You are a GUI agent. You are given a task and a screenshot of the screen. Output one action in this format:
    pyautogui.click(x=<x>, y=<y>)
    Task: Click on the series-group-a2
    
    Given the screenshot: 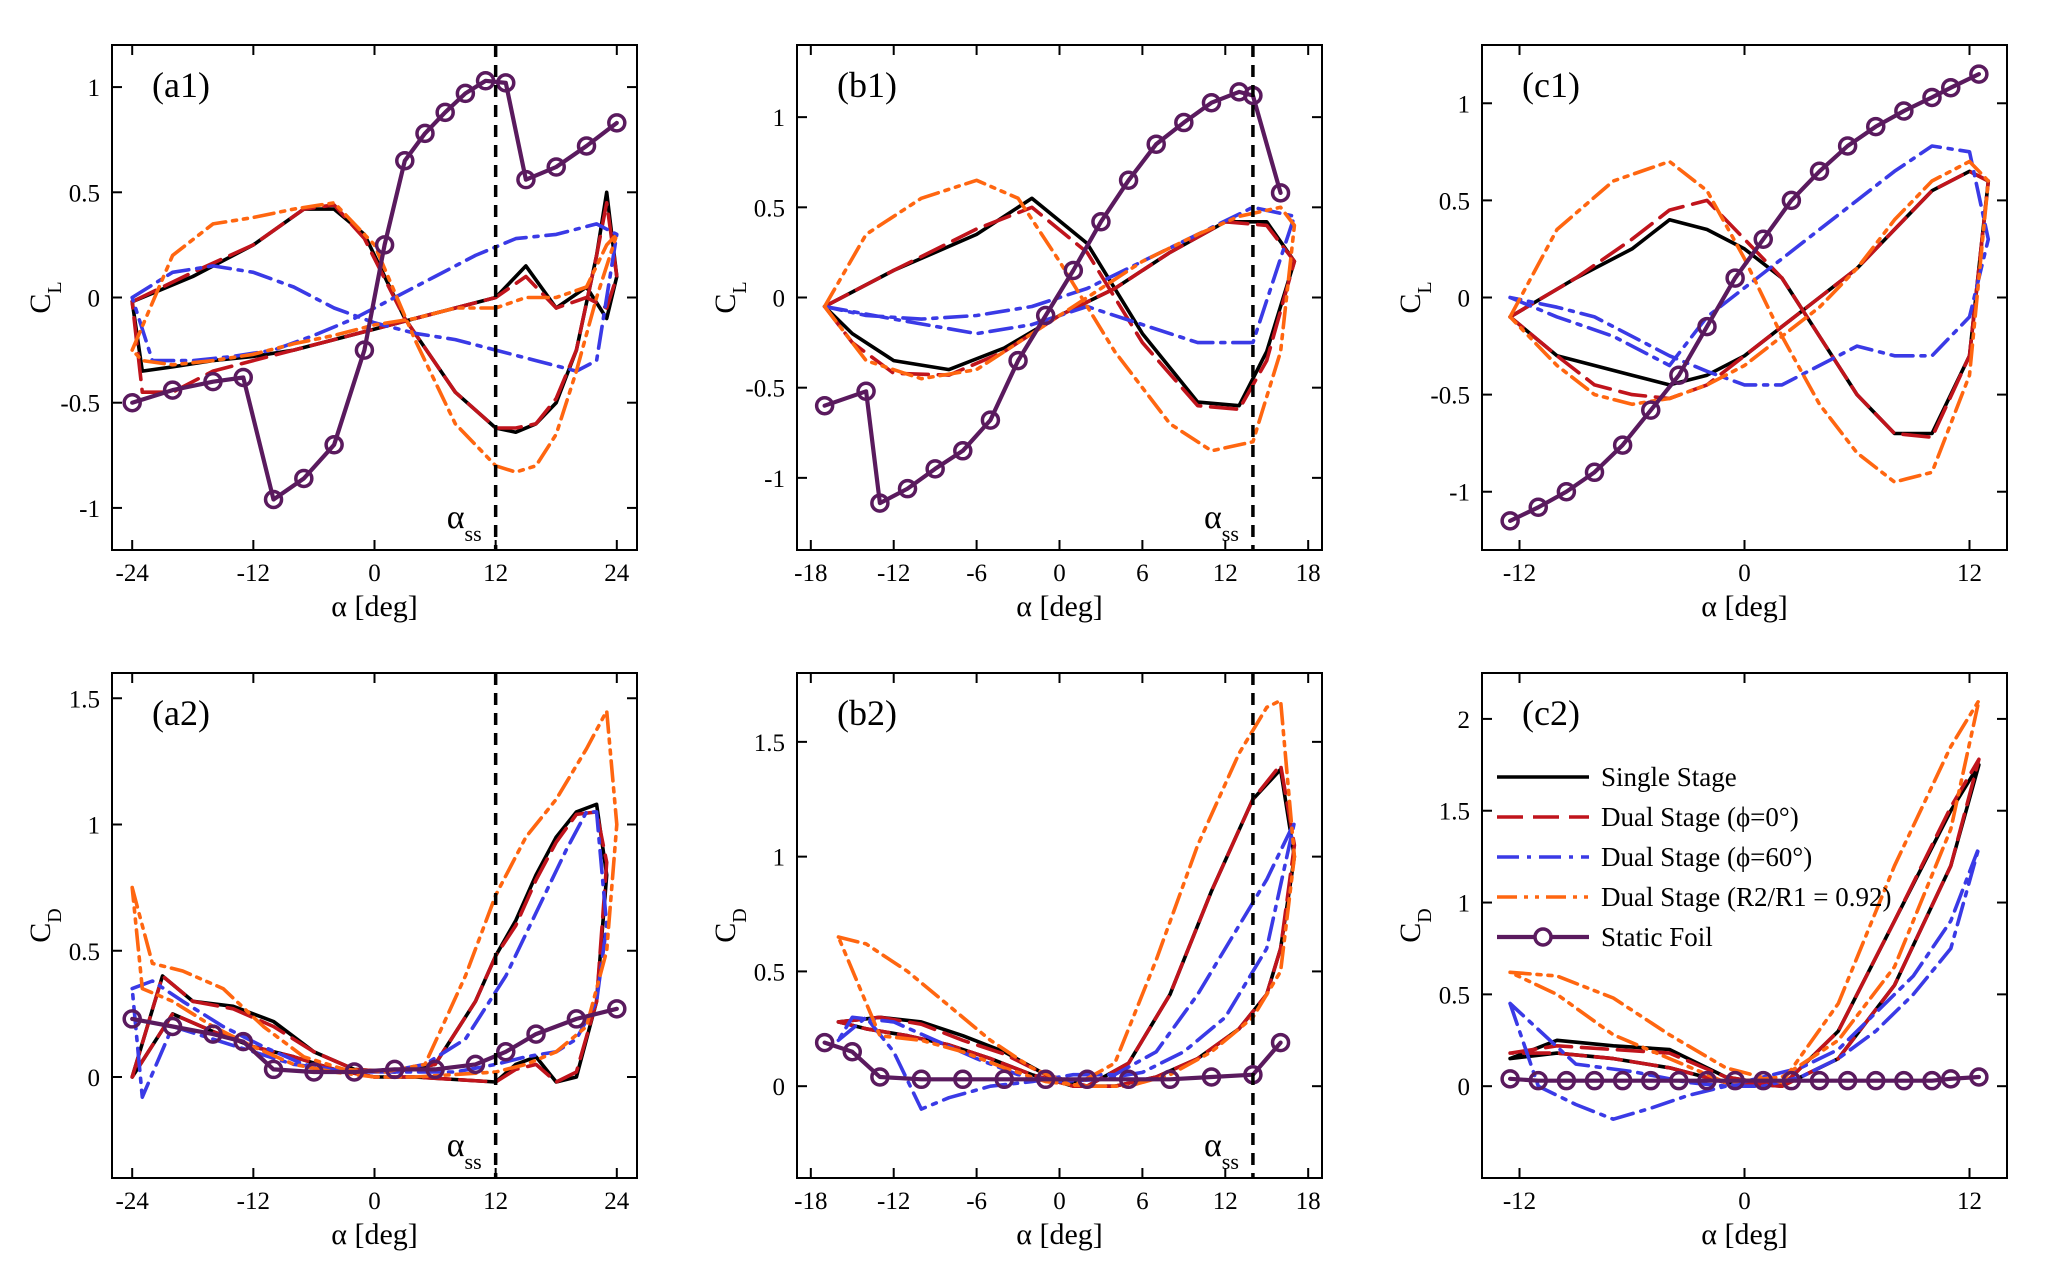 What is the action you would take?
    pyautogui.click(x=374, y=904)
    